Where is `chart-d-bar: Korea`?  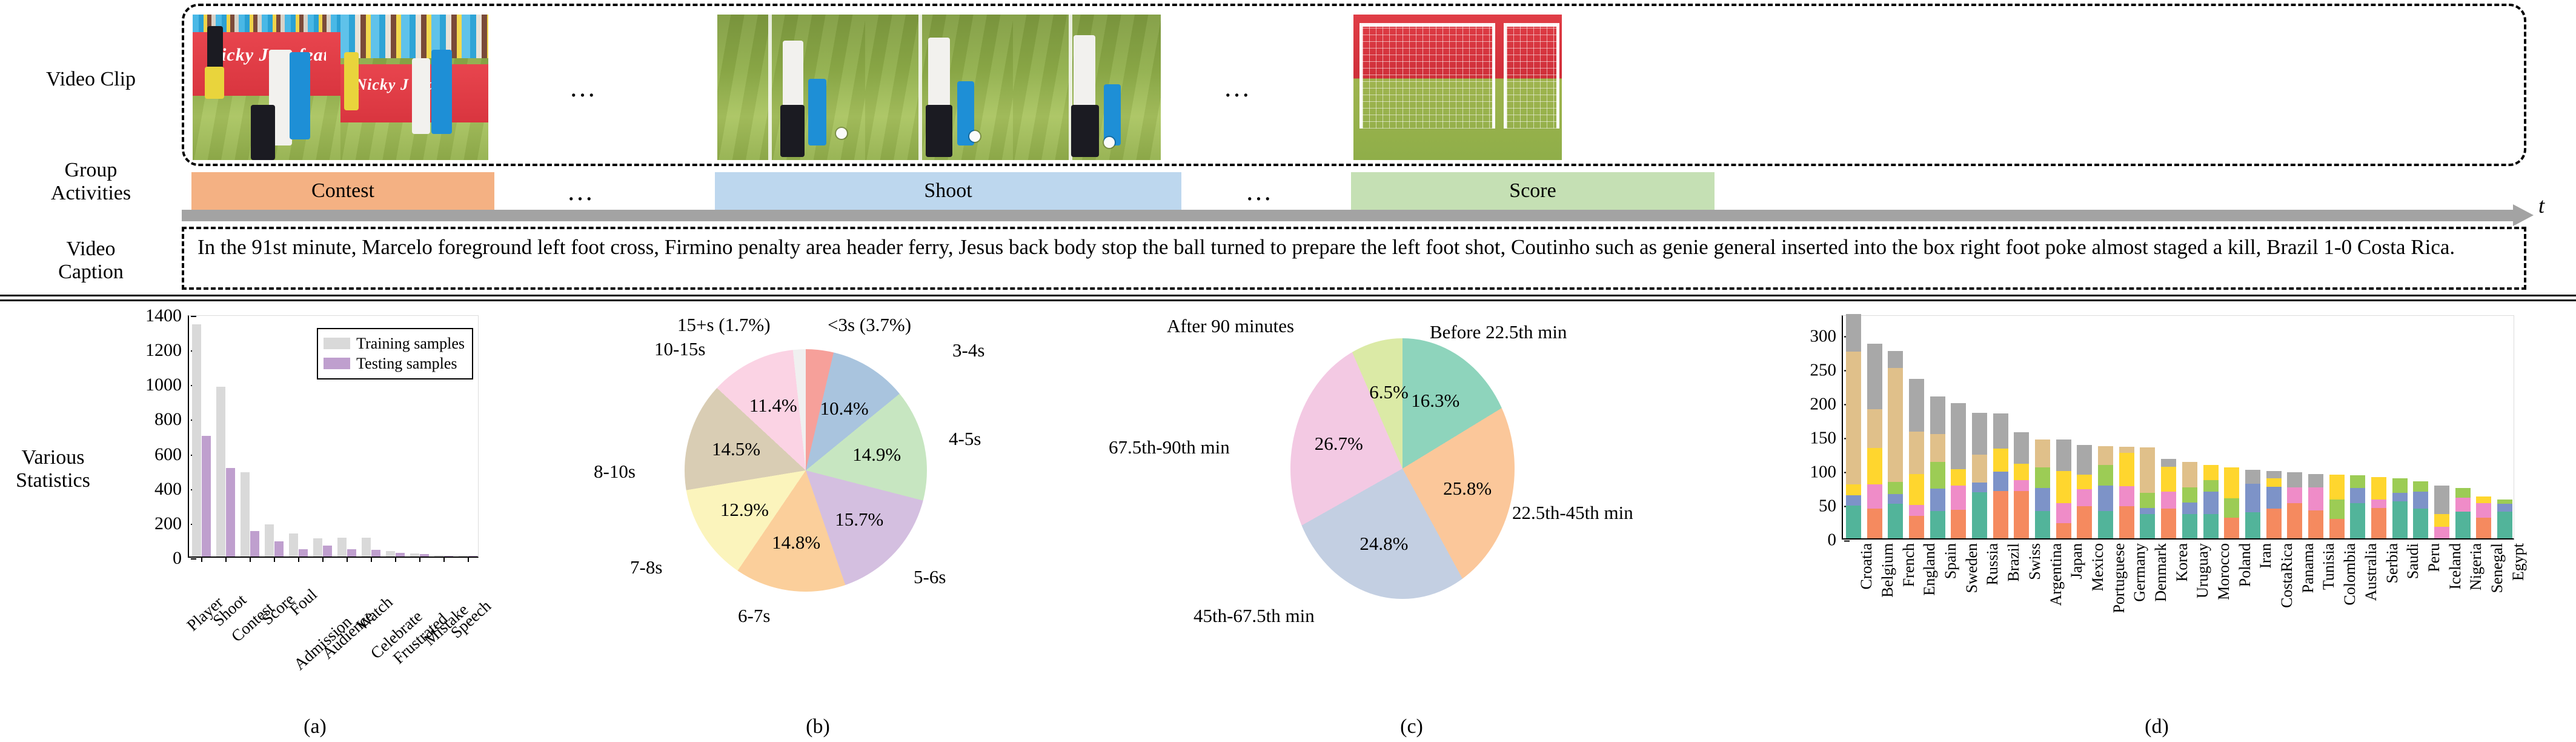
chart-d-bar: Korea is located at coordinates (2176, 520).